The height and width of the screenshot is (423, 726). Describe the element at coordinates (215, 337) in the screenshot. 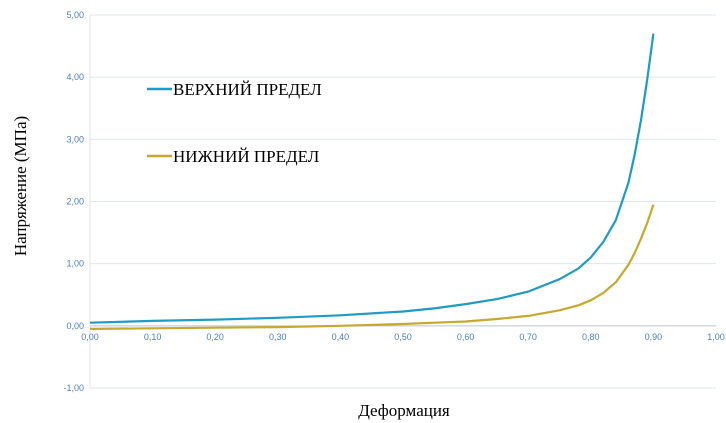

I see `x-tick-label: 0,20` at that location.